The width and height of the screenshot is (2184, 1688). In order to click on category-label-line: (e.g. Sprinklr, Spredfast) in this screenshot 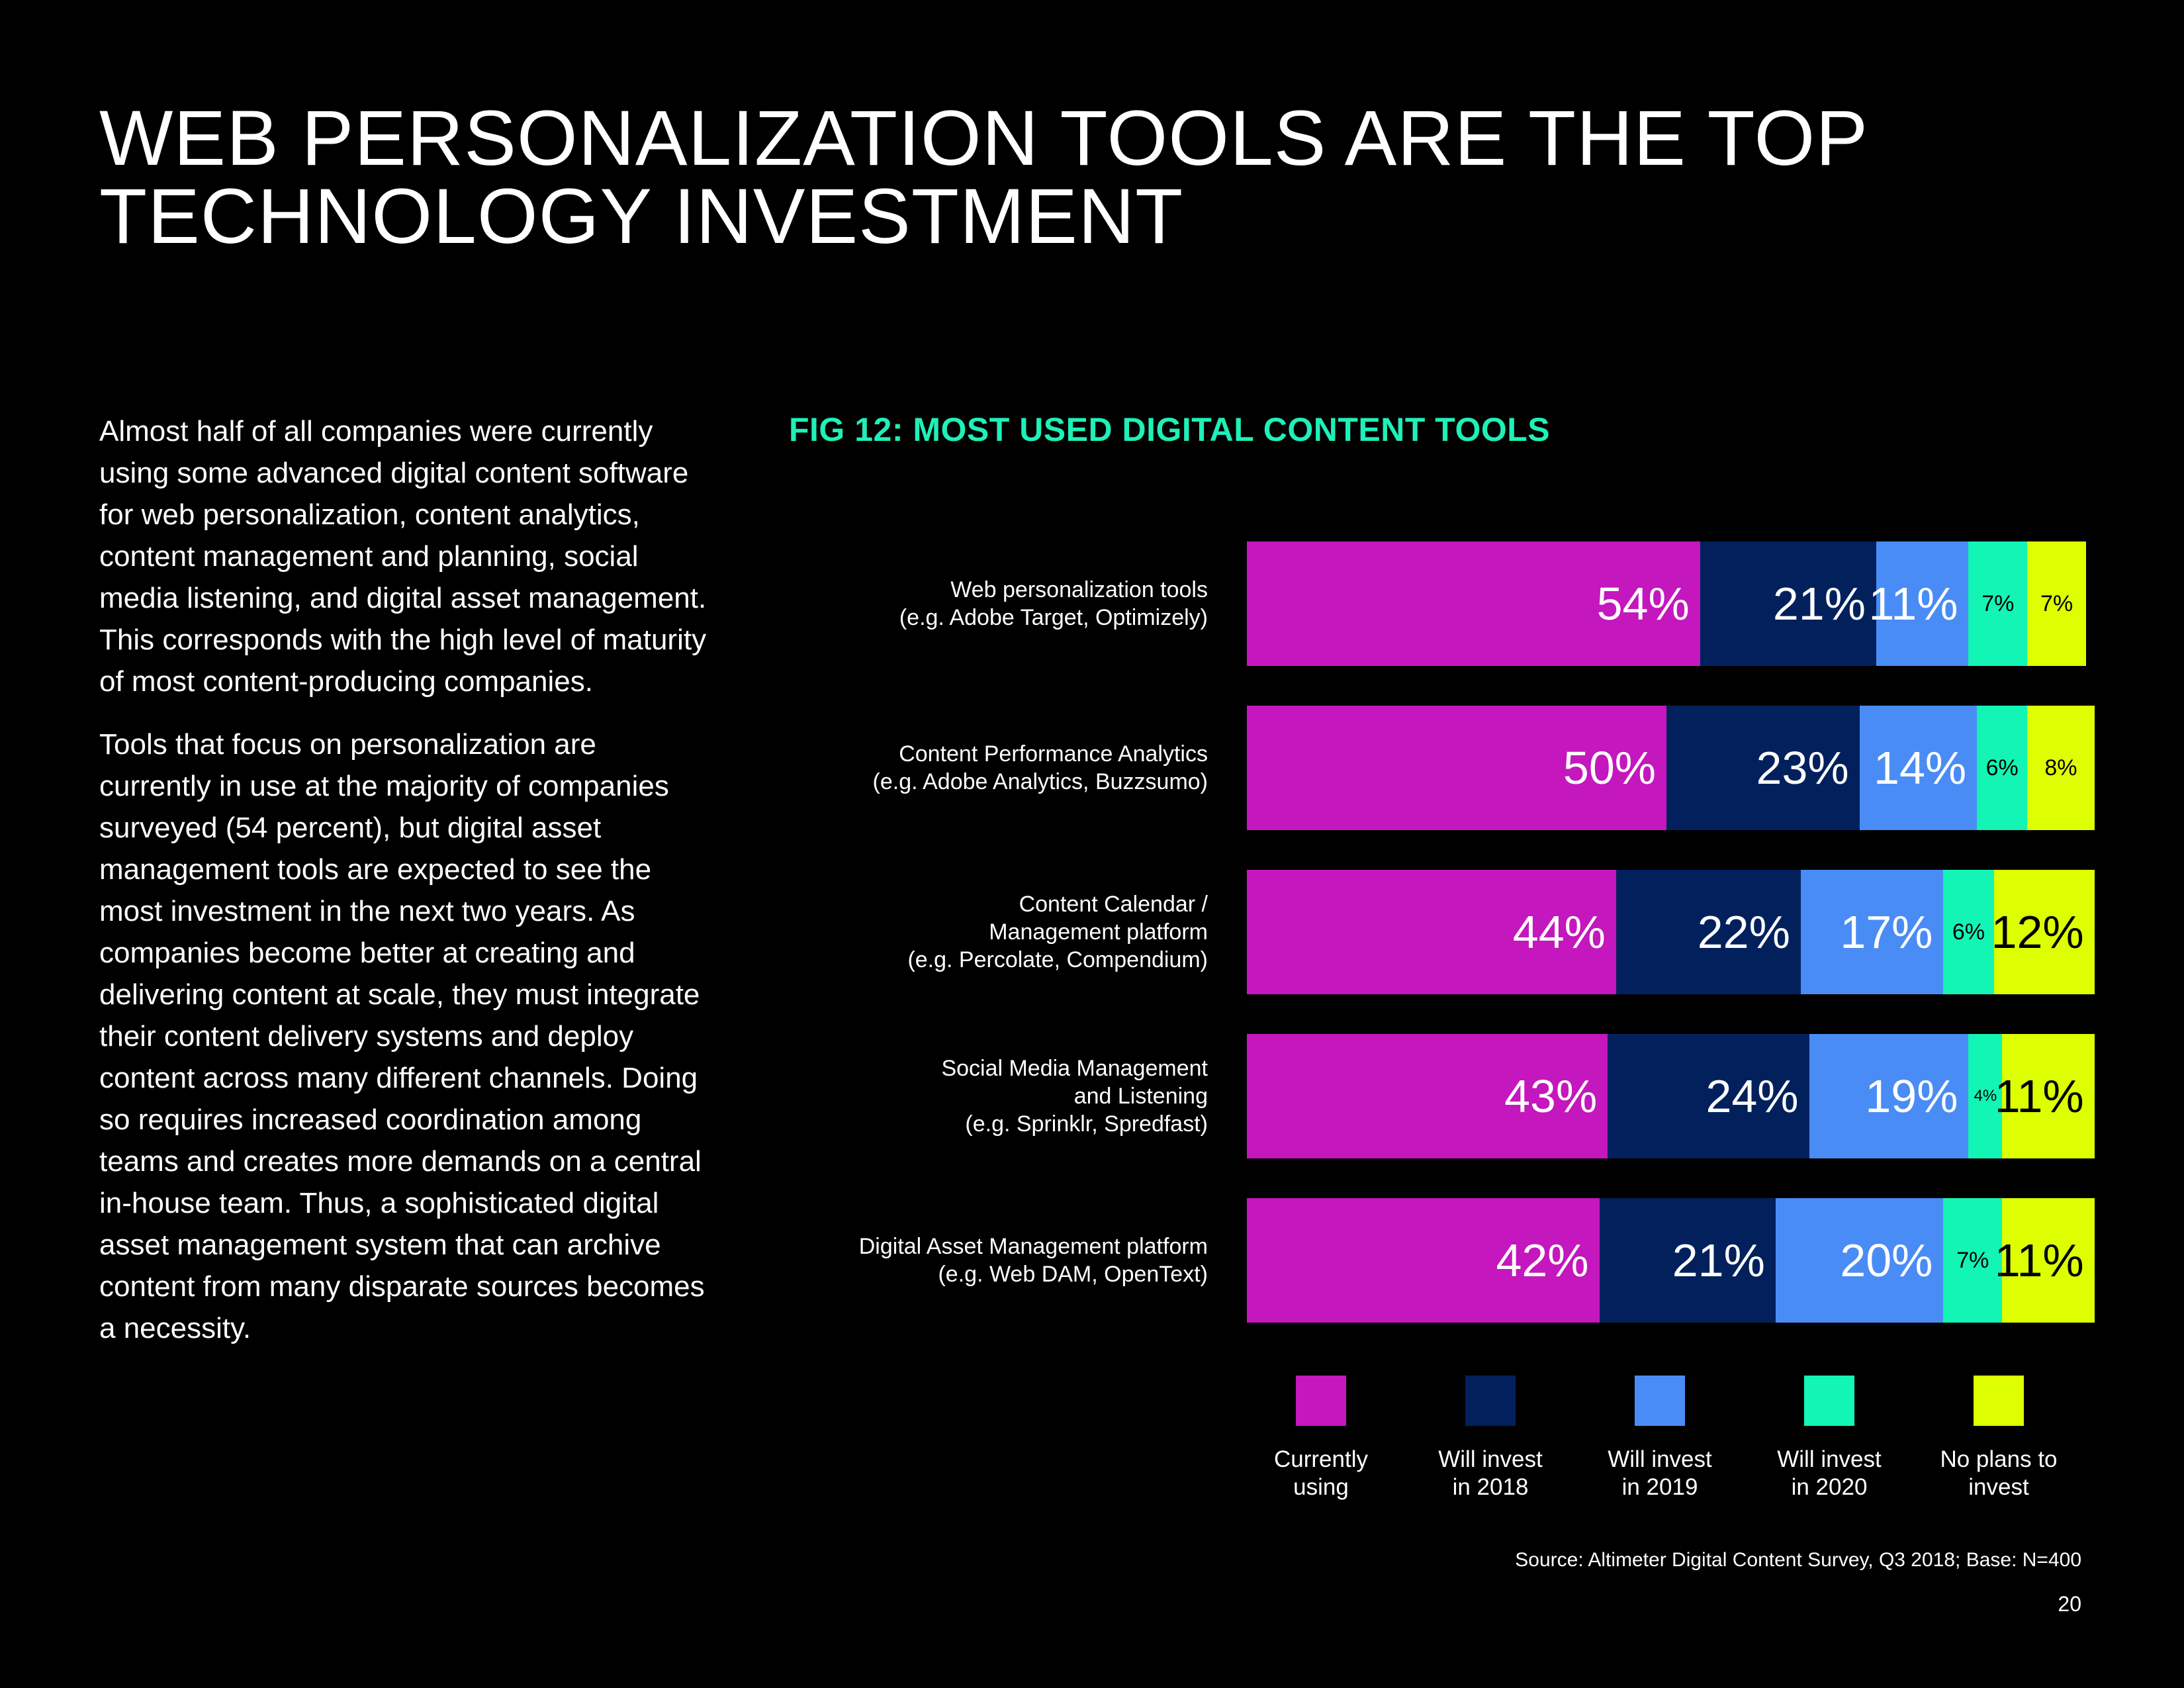, I will do `click(1086, 1124)`.